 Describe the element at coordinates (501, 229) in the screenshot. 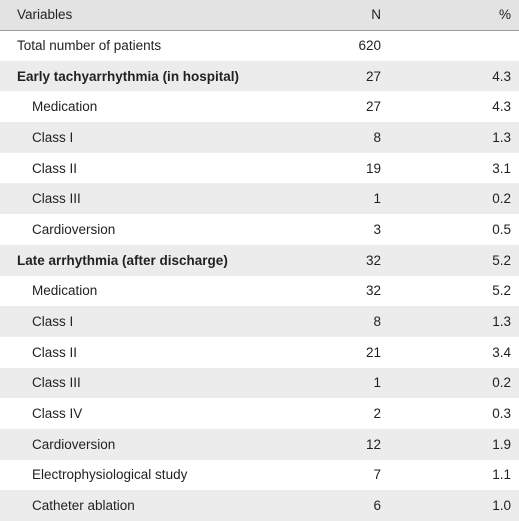

I see `row-percent: 0.5` at that location.